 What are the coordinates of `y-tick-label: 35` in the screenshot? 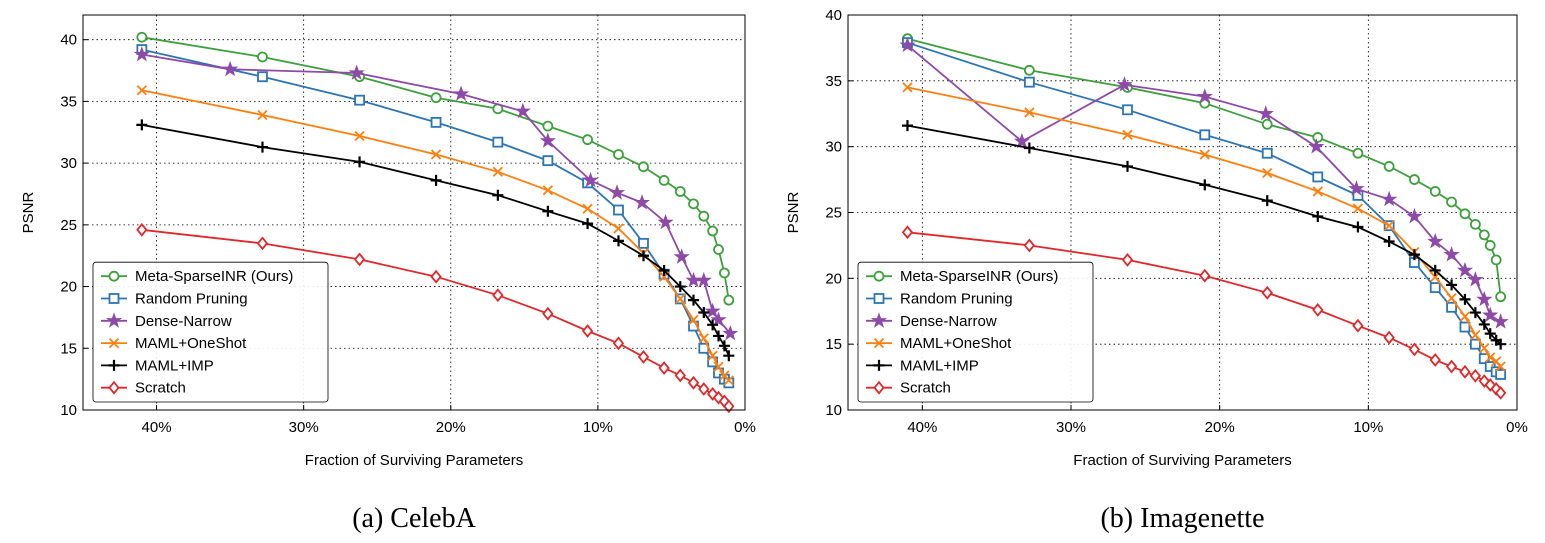 It's located at (833, 81).